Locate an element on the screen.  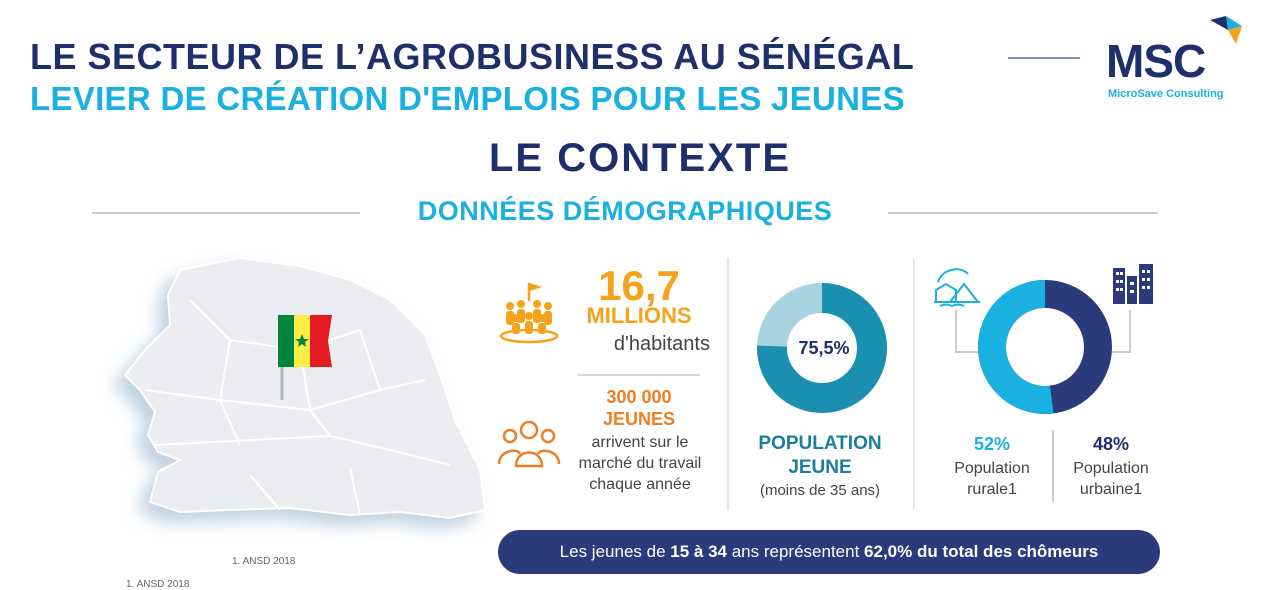
logo-text: MSC is located at coordinates (1156, 61).